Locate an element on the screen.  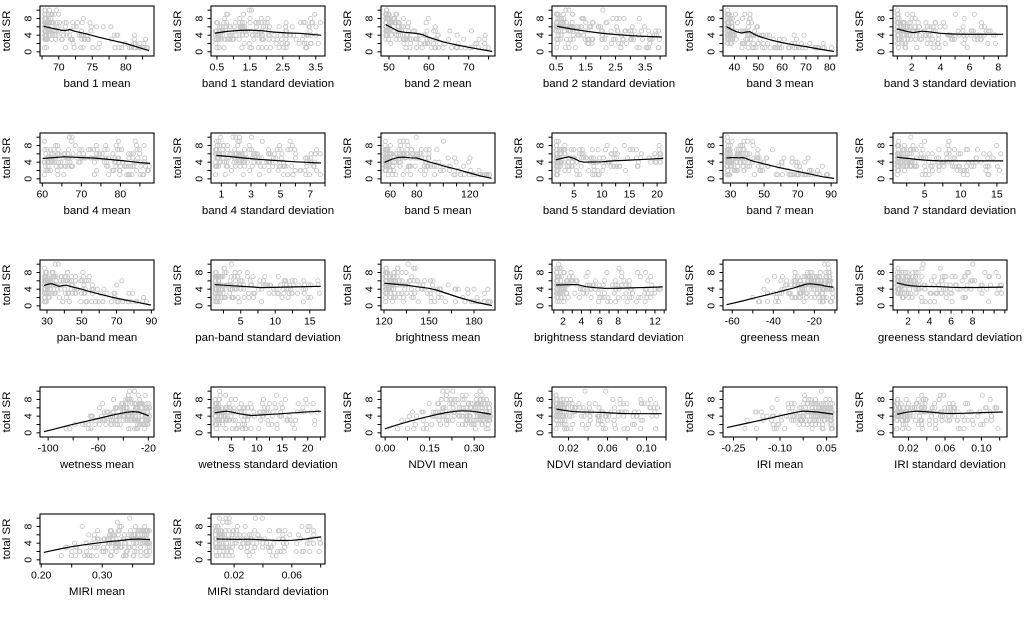
x-tick-label: 0.20 is located at coordinates (41, 575).